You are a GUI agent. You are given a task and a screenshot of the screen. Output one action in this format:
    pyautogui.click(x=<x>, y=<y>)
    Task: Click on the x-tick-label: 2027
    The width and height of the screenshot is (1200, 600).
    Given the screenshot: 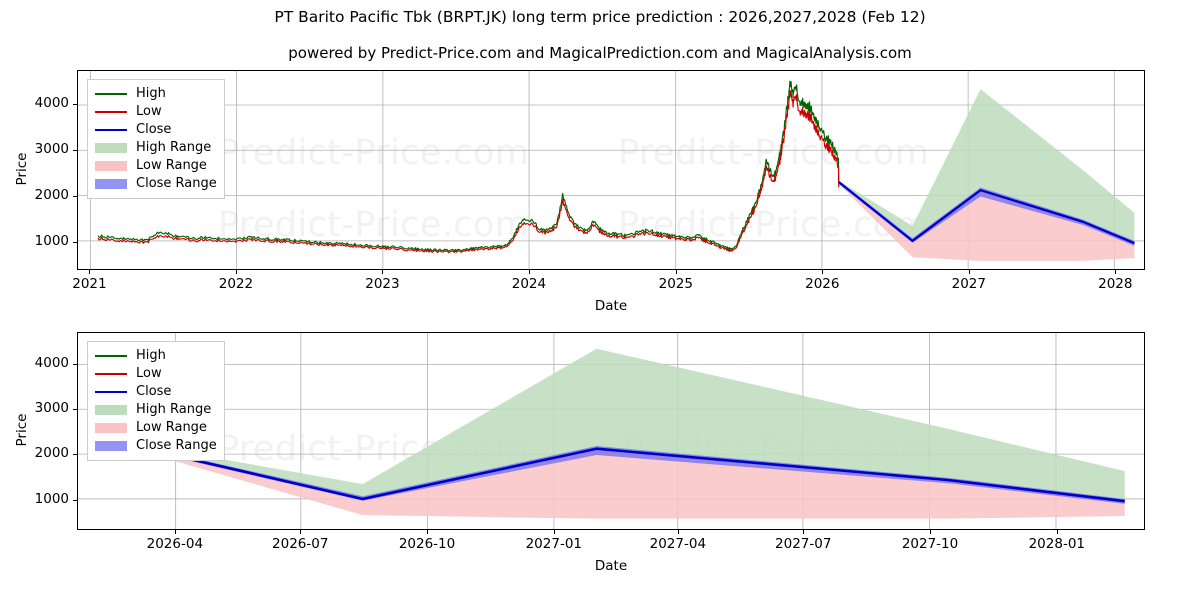 What is the action you would take?
    pyautogui.click(x=968, y=284)
    